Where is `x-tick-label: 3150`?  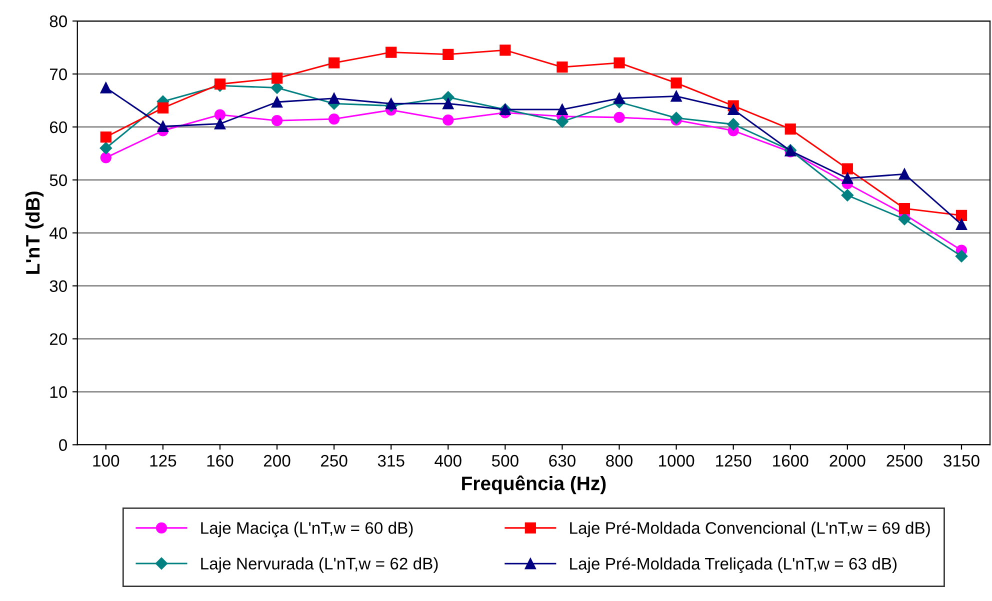 x-tick-label: 3150 is located at coordinates (962, 460).